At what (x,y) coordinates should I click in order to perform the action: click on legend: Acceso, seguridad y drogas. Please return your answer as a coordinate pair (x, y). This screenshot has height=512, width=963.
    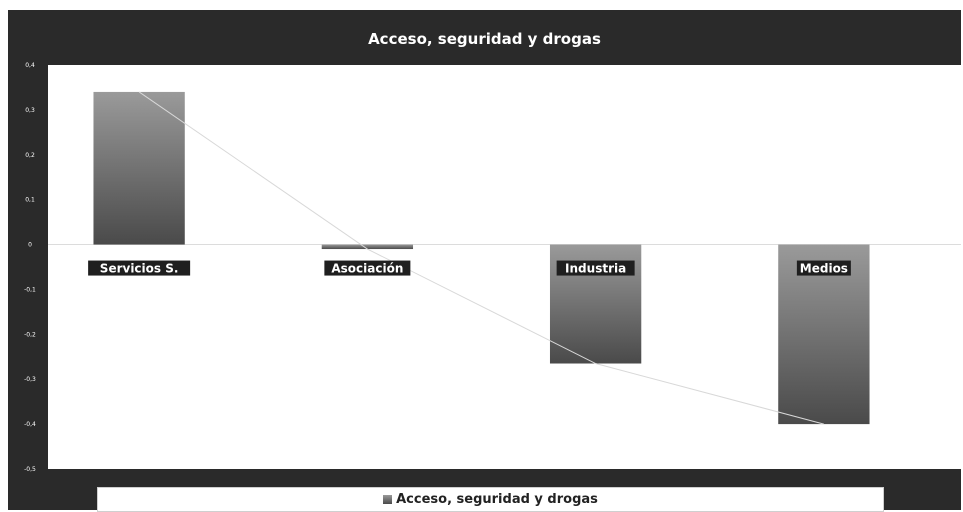
    Looking at the image, I should click on (490, 499).